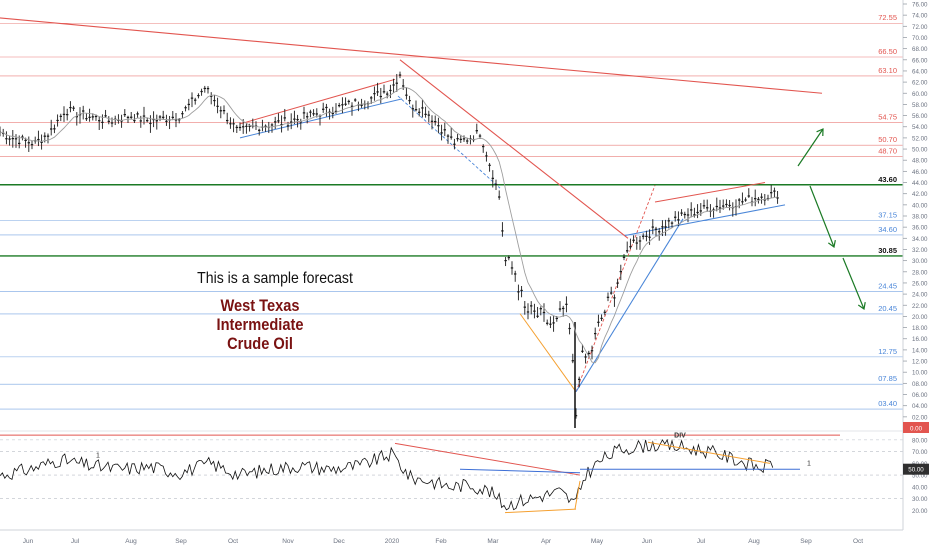  What do you see at coordinates (920, 60) in the screenshot?
I see `price-tick-label: 66.00` at bounding box center [920, 60].